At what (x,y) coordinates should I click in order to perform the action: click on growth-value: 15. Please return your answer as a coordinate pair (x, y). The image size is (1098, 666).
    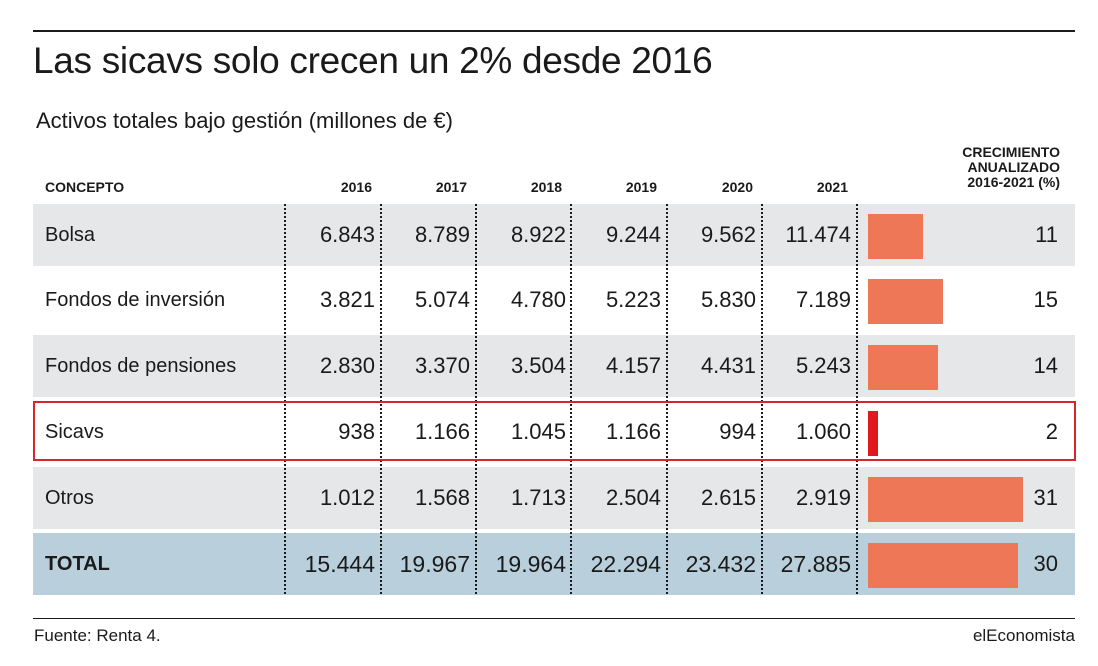
    Looking at the image, I should click on (1045, 299).